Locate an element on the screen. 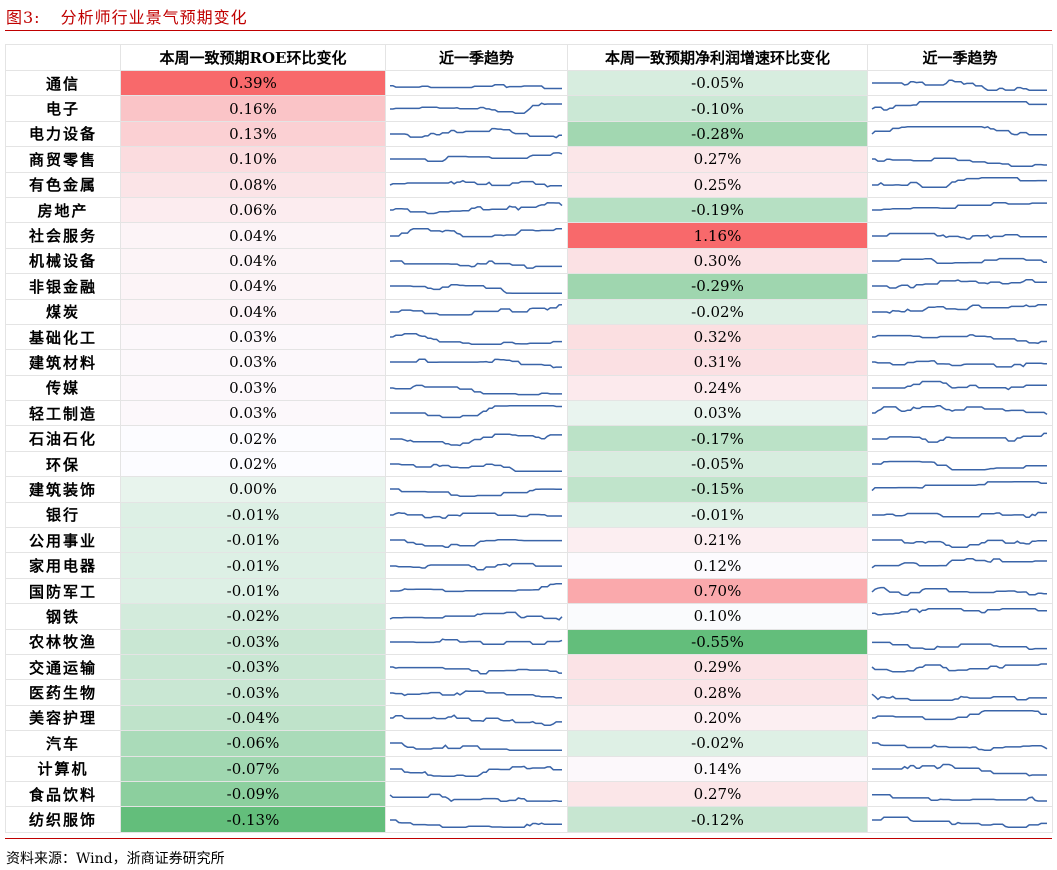 This screenshot has height=870, width=1057. table-row: 国防军工 -0.01% 0.70% is located at coordinates (529, 591).